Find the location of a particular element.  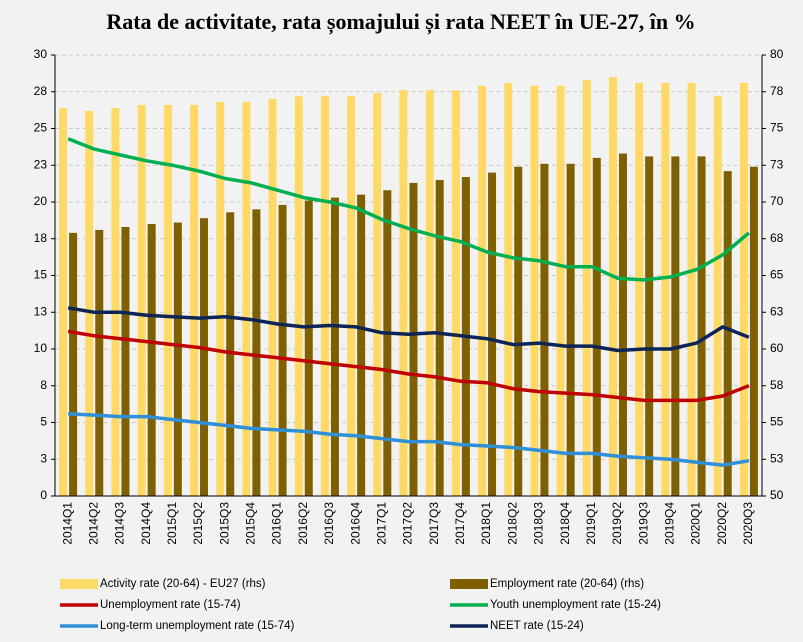

x-tick-label: 2014Q3 is located at coordinates (120, 523).